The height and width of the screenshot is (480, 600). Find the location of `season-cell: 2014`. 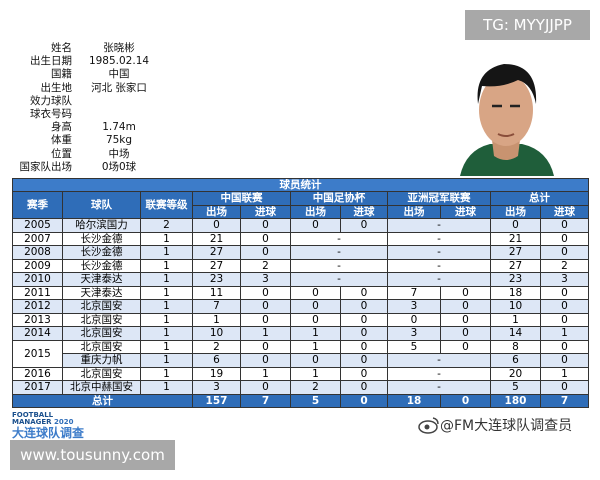

season-cell: 2014 is located at coordinates (37, 333).